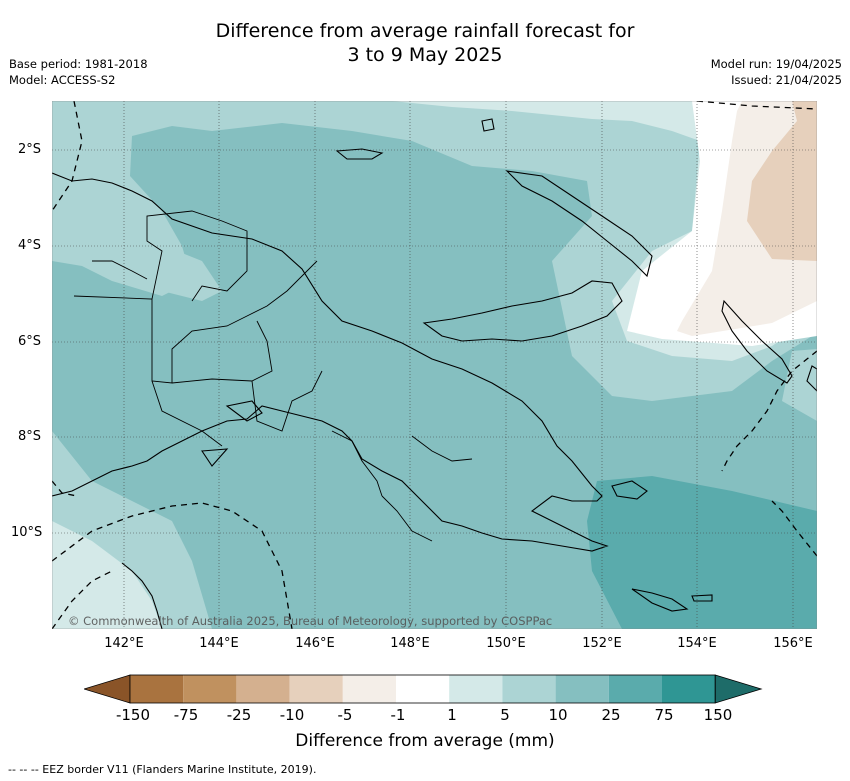 This screenshot has width=850, height=781. Describe the element at coordinates (219, 643) in the screenshot. I see `x-tick-144: 144°E` at that location.